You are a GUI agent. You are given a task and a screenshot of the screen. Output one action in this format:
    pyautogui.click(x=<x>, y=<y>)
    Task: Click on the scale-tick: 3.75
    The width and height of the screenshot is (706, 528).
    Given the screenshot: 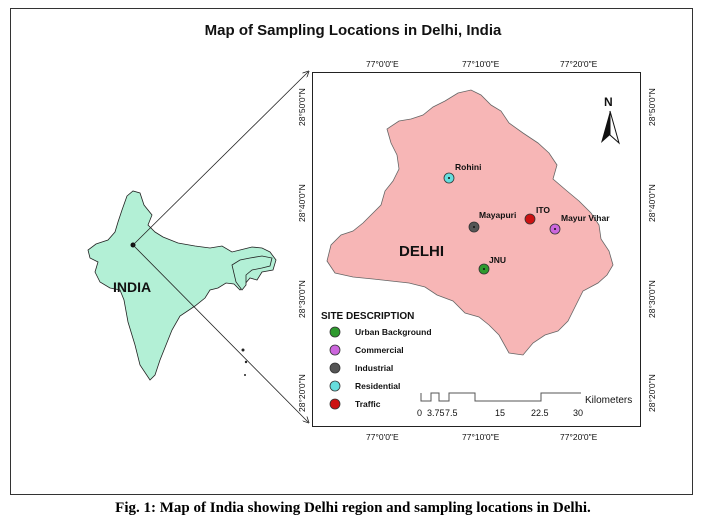 What is the action you would take?
    pyautogui.click(x=436, y=413)
    